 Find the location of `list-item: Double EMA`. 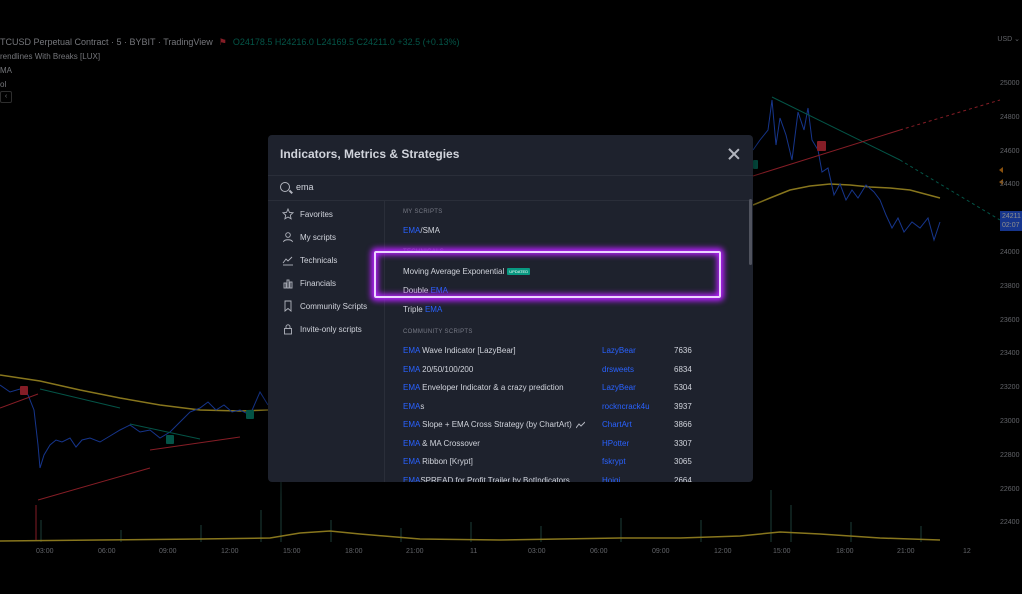

list-item: Double EMA is located at coordinates (568, 293).